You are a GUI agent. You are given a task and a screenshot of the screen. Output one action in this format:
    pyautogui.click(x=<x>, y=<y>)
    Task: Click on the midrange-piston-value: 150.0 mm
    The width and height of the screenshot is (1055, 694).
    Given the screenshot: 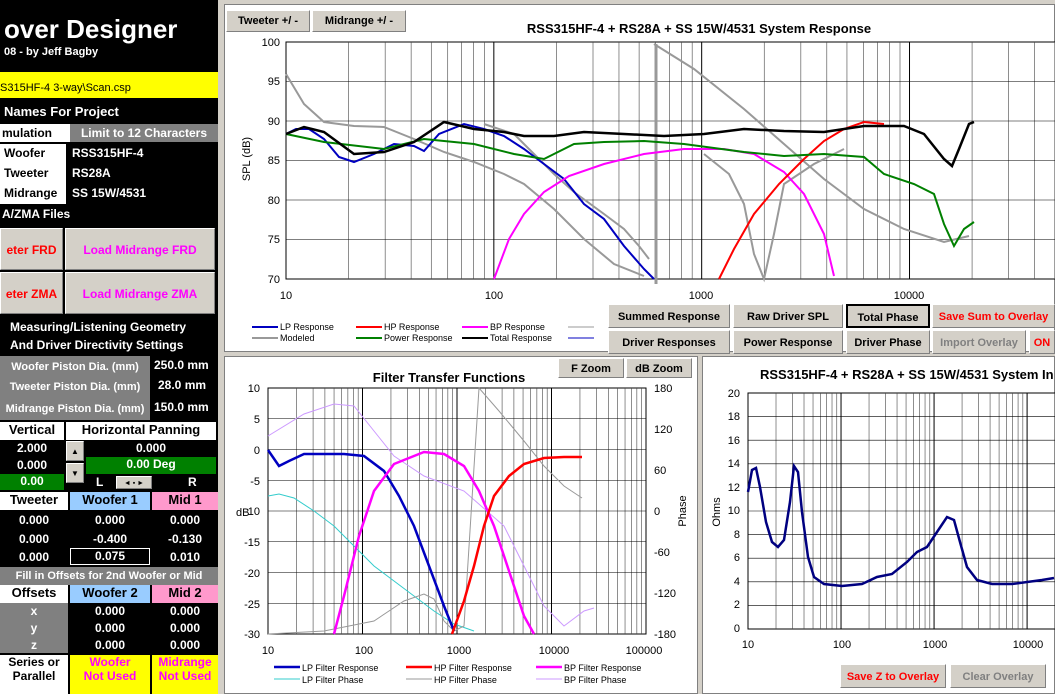 What is the action you would take?
    pyautogui.click(x=181, y=407)
    